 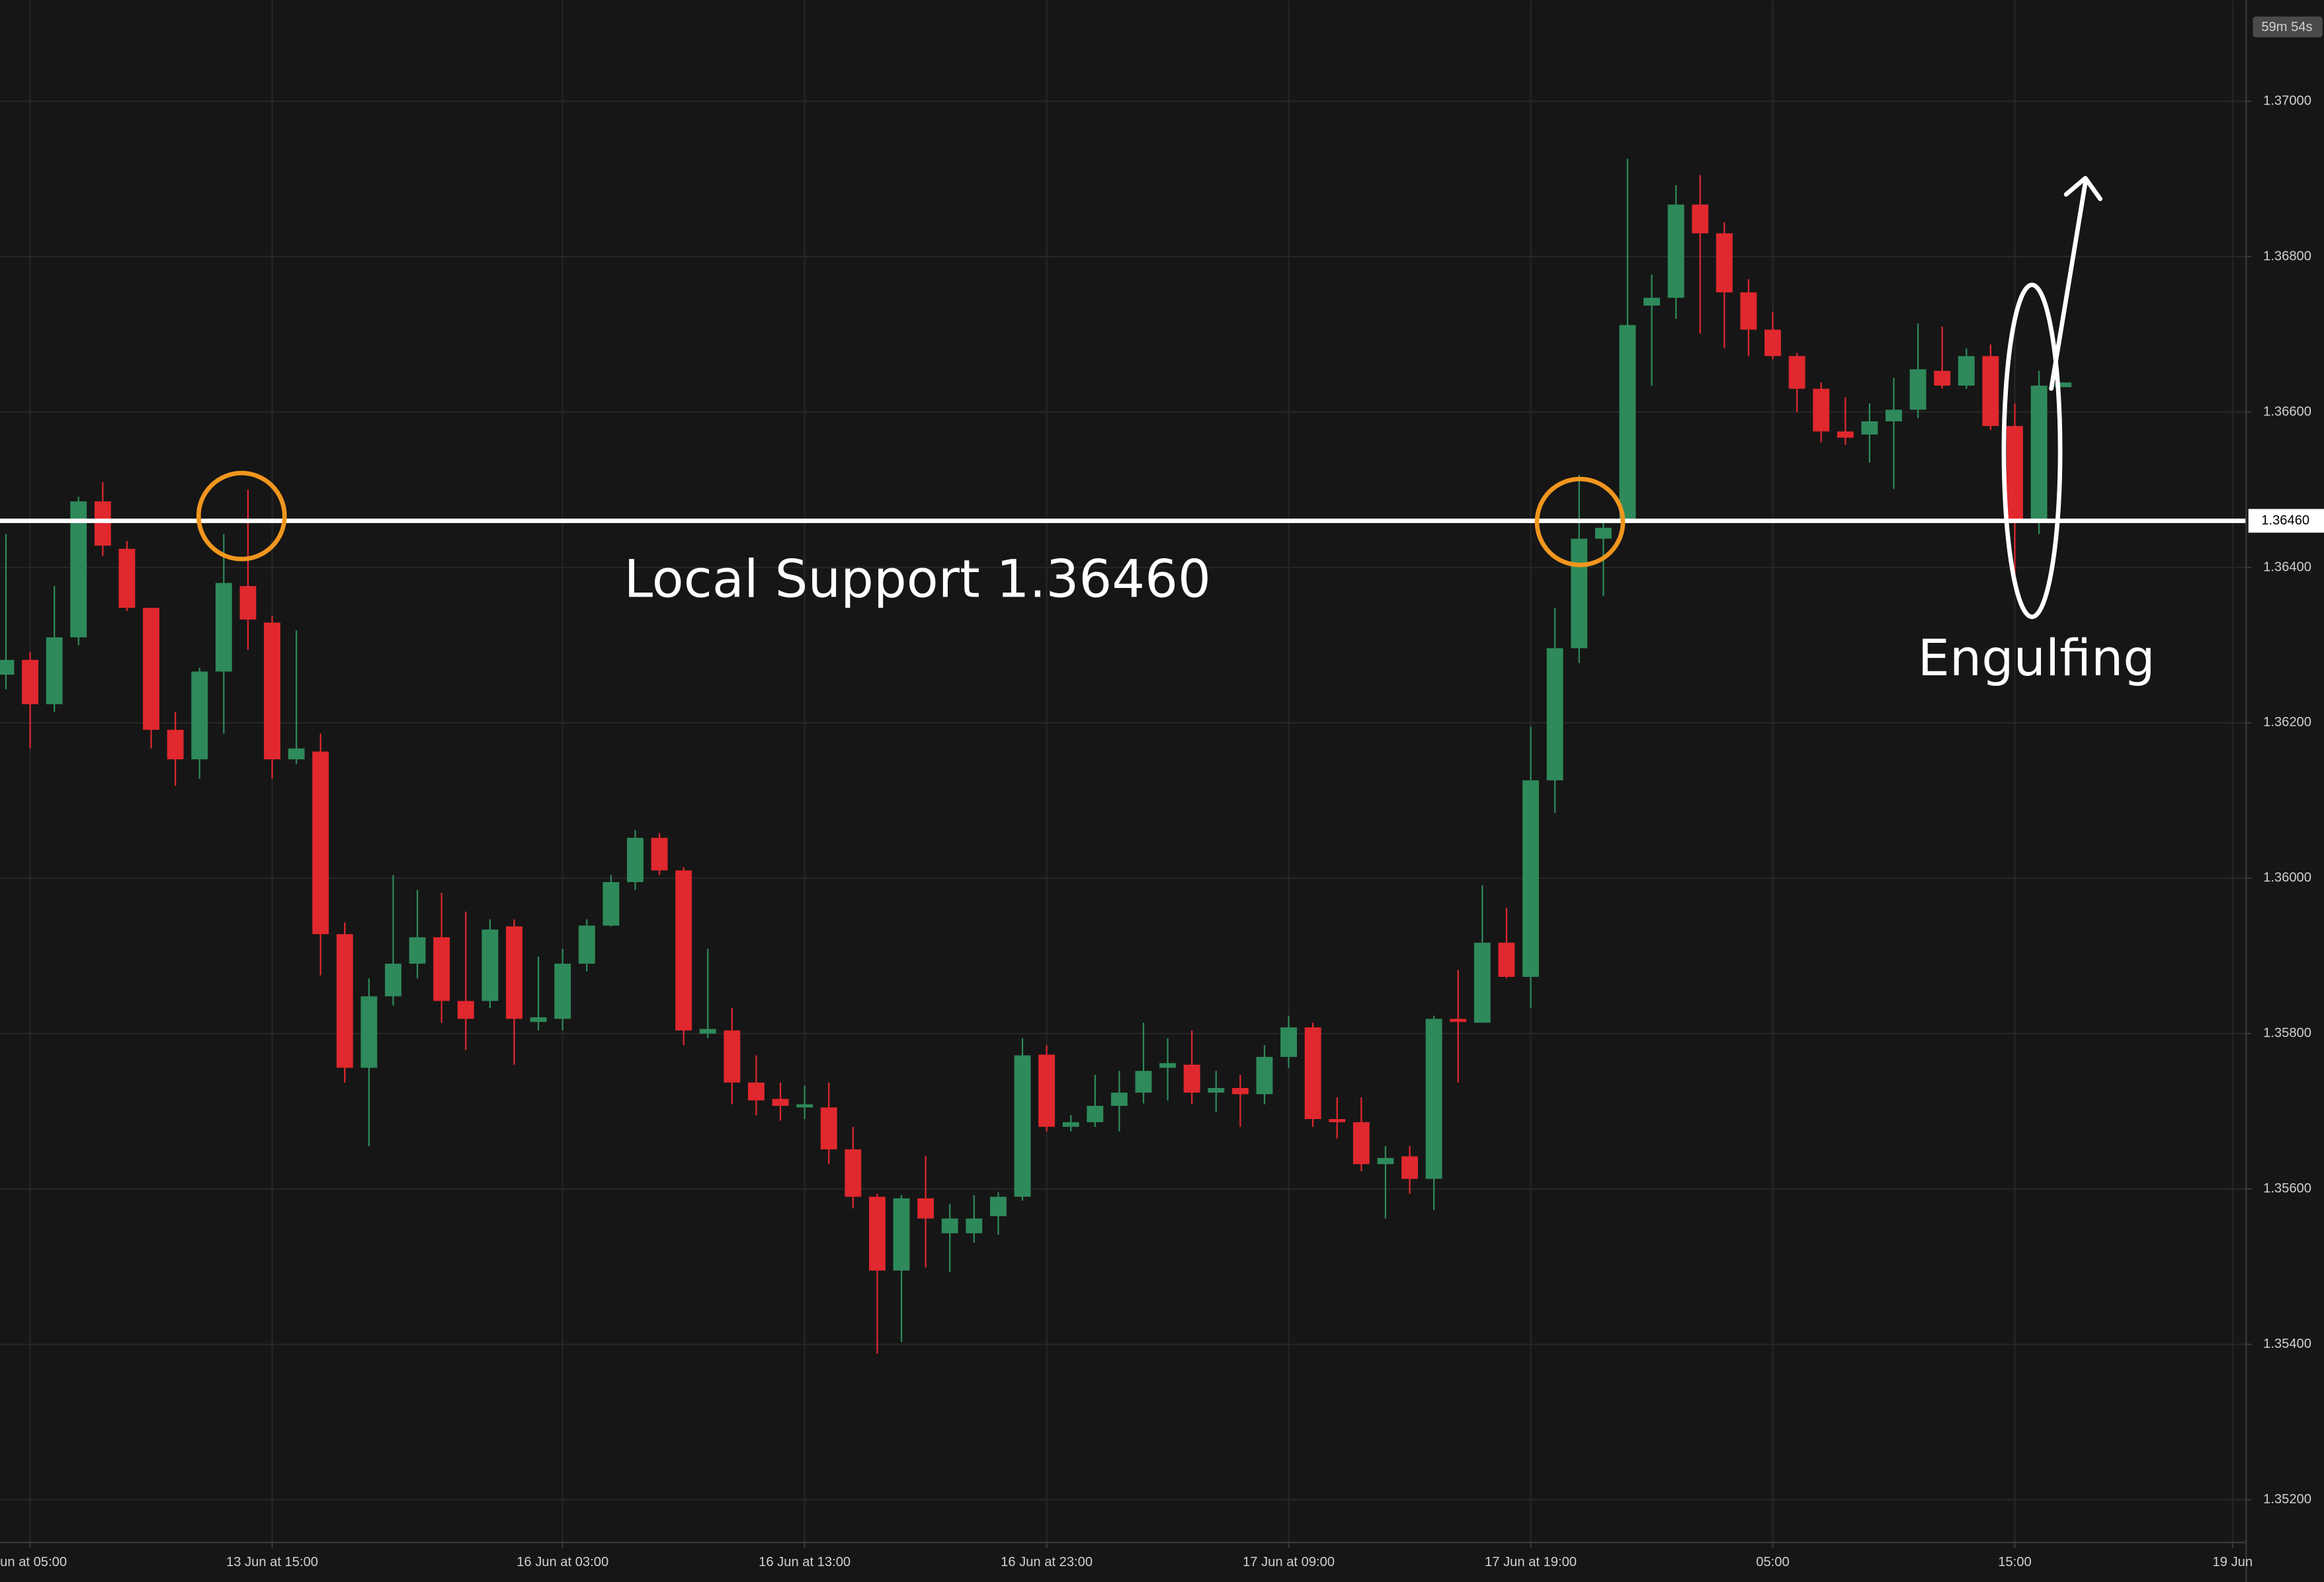 What do you see at coordinates (2287, 1033) in the screenshot?
I see `y-tick-label: 1.35800` at bounding box center [2287, 1033].